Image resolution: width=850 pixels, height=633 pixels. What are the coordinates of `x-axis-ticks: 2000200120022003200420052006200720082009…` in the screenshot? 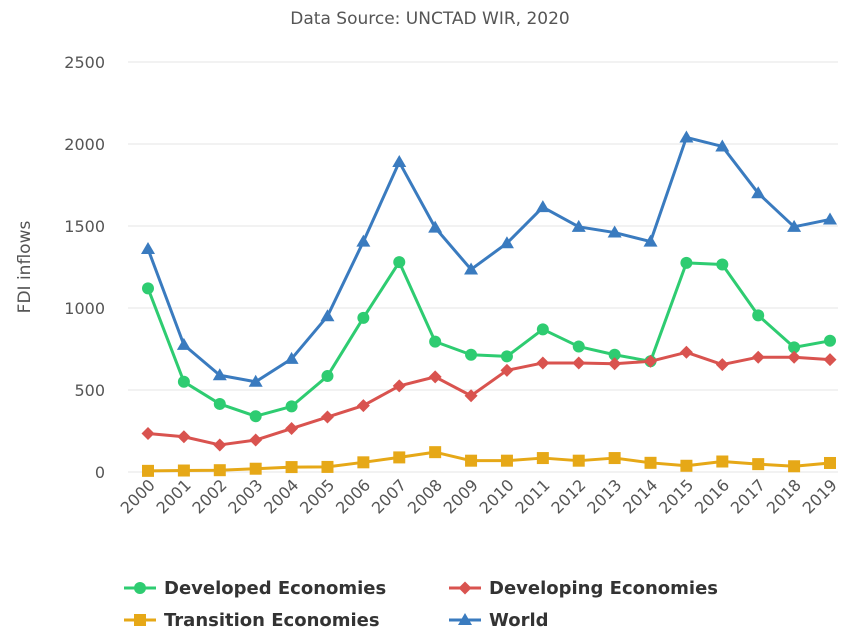 It's located at (479, 496).